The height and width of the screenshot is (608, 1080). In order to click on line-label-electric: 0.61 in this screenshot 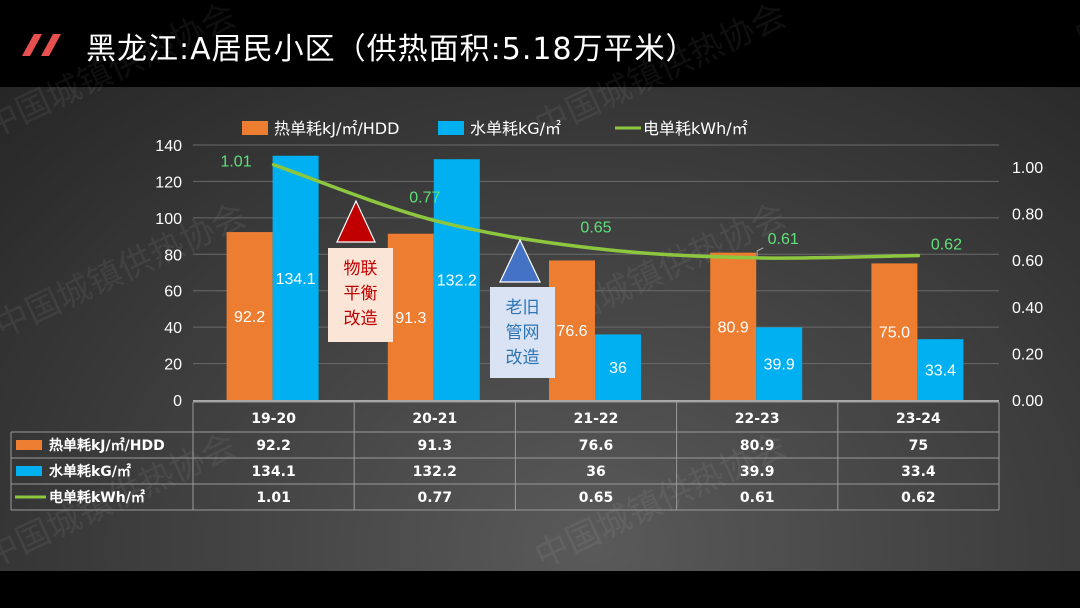, I will do `click(783, 239)`.